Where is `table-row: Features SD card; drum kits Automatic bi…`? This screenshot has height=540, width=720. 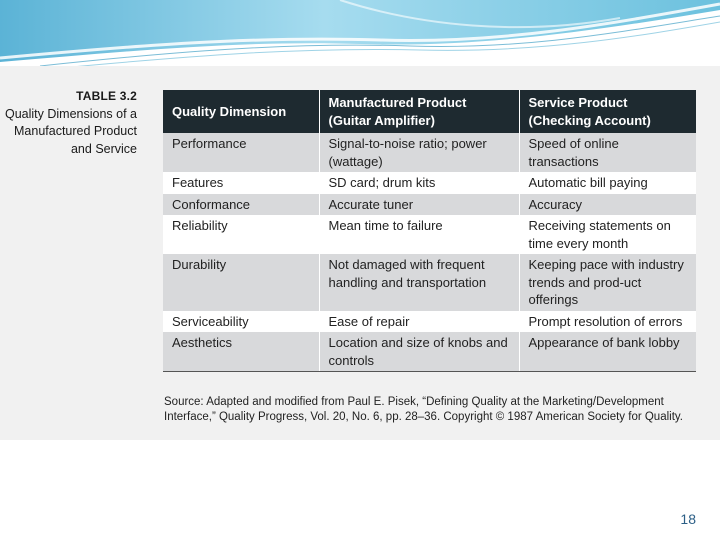
table-row: Features SD card; drum kits Automatic bi… is located at coordinates (429, 183).